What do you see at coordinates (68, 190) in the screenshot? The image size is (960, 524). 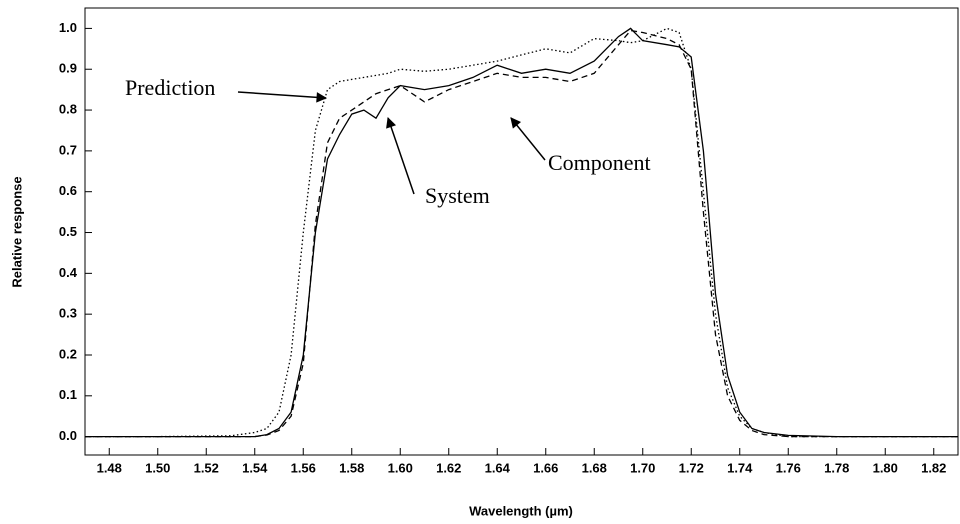 I see `y-tick-label: 0.6` at bounding box center [68, 190].